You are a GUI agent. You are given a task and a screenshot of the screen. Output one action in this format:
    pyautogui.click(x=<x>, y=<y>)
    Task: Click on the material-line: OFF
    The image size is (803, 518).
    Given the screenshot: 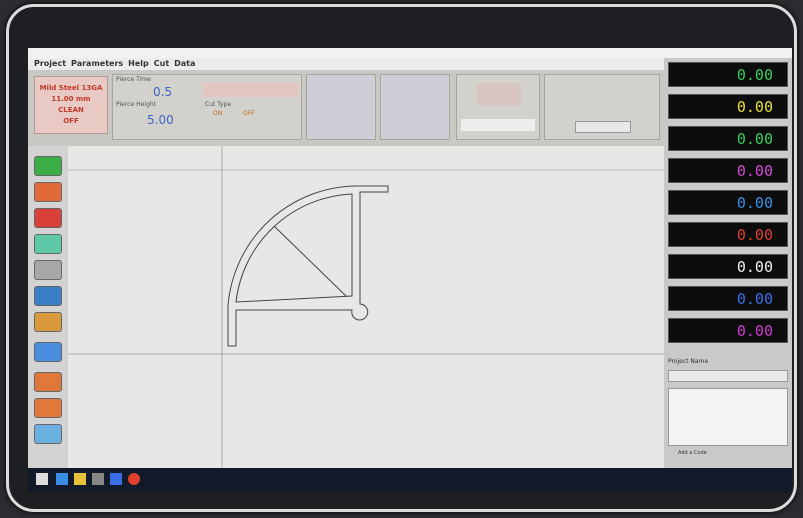 What is the action you would take?
    pyautogui.click(x=71, y=121)
    